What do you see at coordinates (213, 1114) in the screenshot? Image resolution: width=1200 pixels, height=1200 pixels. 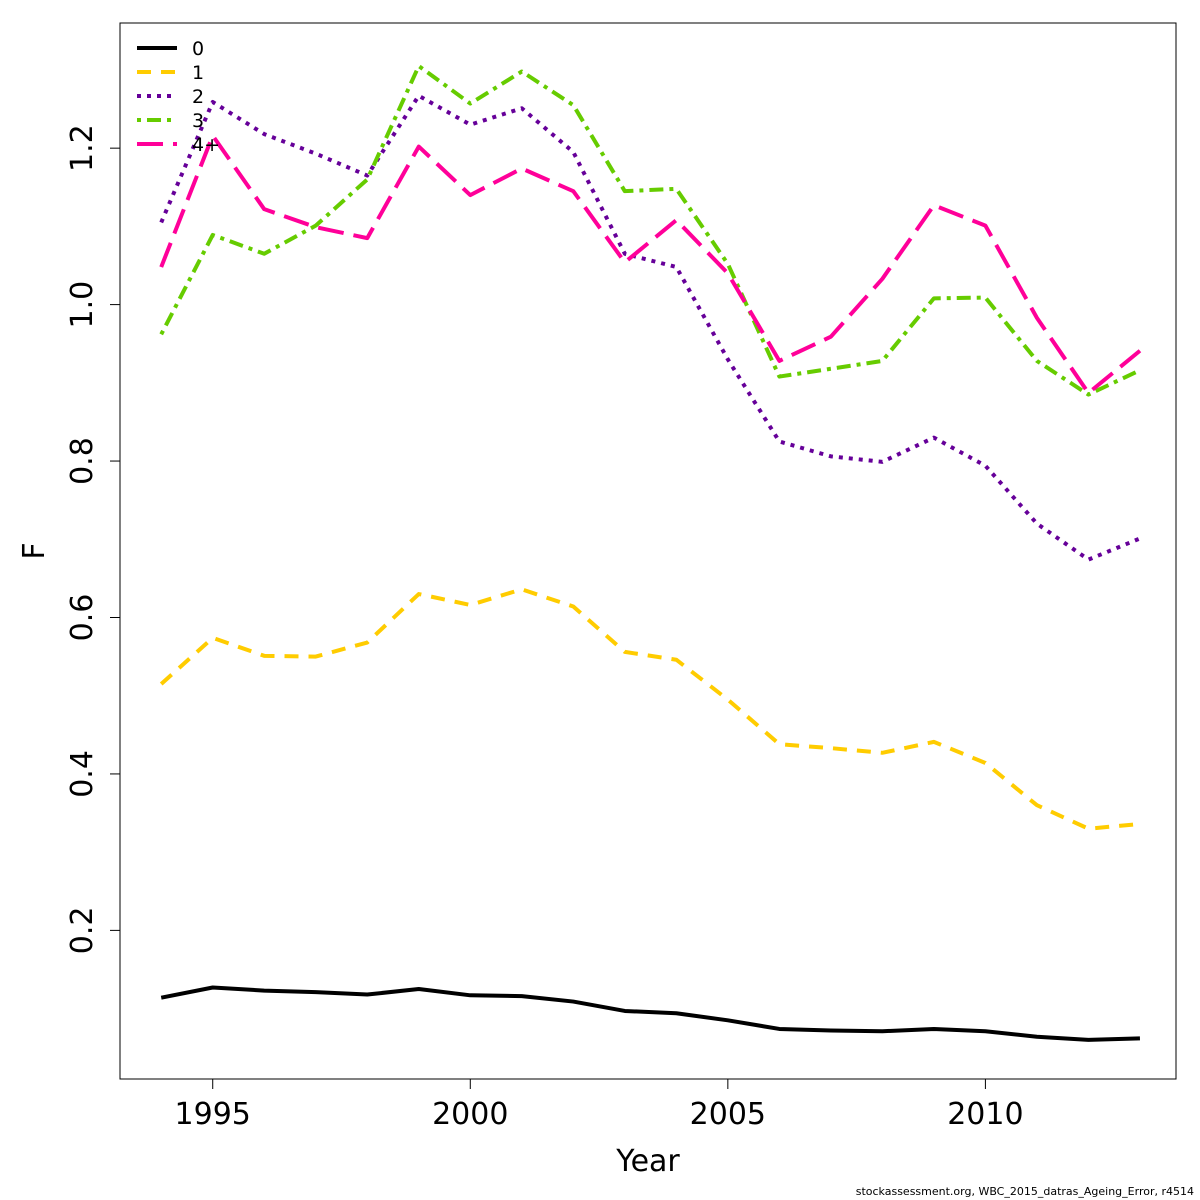 I see `x-tick-label: 1995` at bounding box center [213, 1114].